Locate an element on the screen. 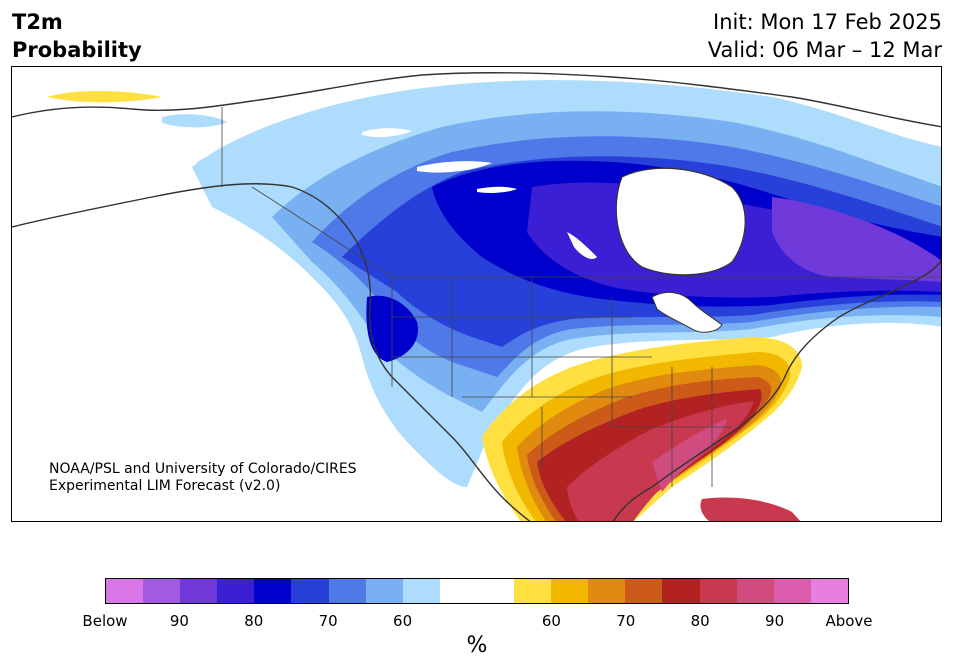 The width and height of the screenshot is (954, 671). title-subtitle: Probability is located at coordinates (77, 50).